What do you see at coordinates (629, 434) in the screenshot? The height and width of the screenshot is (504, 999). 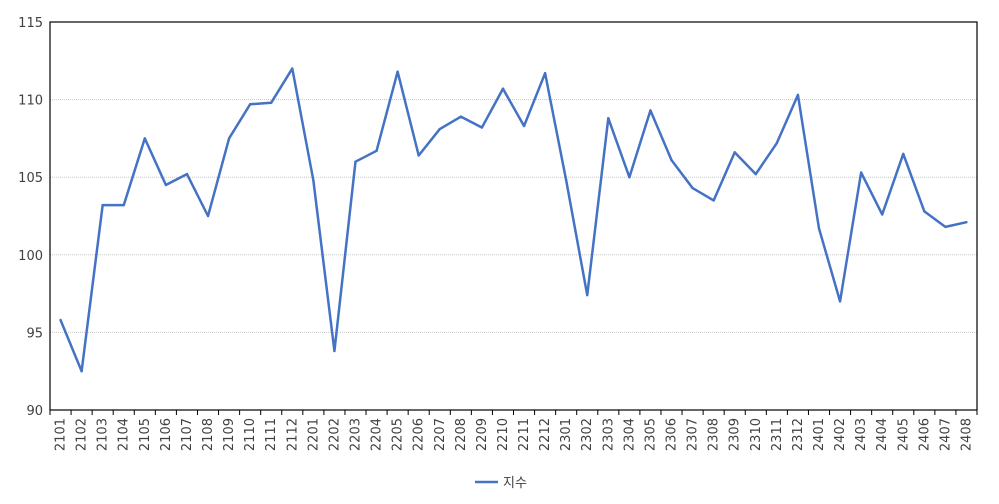 I see `x-tick-label: 2304` at bounding box center [629, 434].